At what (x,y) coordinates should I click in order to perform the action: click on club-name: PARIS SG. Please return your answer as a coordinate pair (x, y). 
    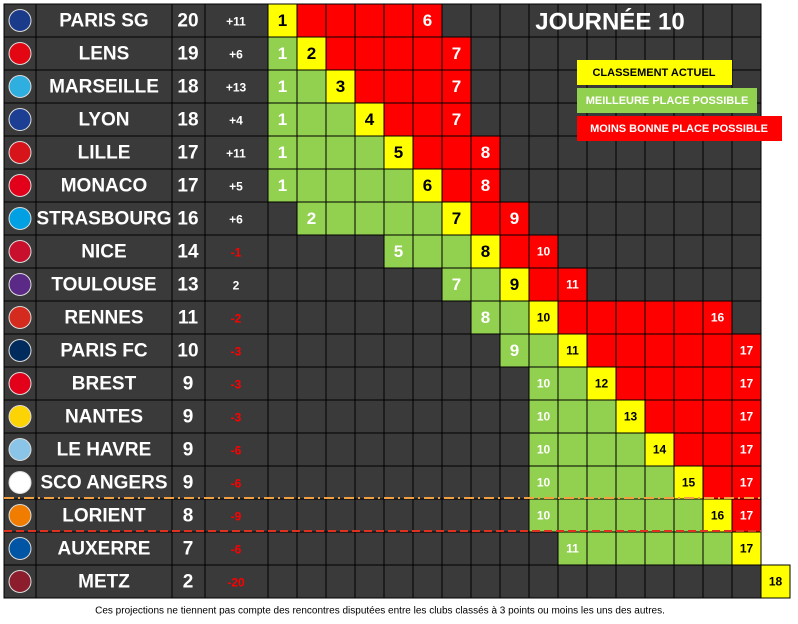
    Looking at the image, I should click on (103, 21).